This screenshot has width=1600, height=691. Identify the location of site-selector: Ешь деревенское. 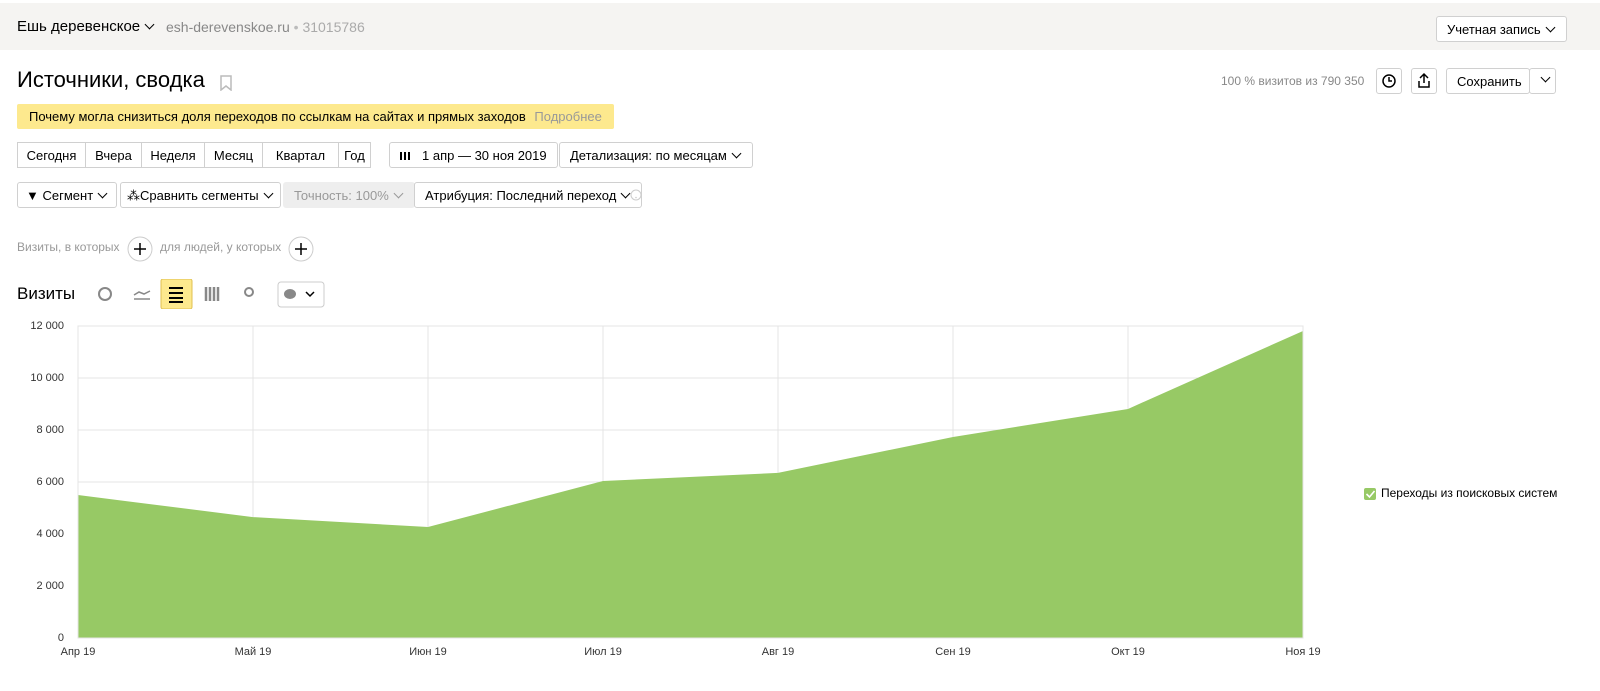
(86, 26).